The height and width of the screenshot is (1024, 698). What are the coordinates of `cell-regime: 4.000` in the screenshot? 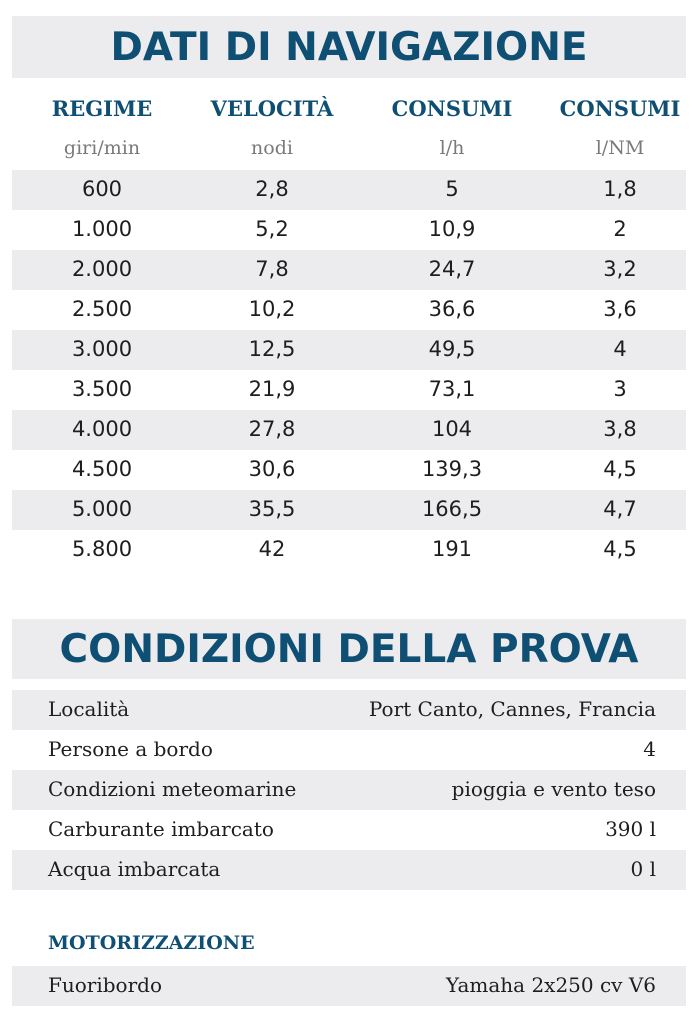 It's located at (102, 429).